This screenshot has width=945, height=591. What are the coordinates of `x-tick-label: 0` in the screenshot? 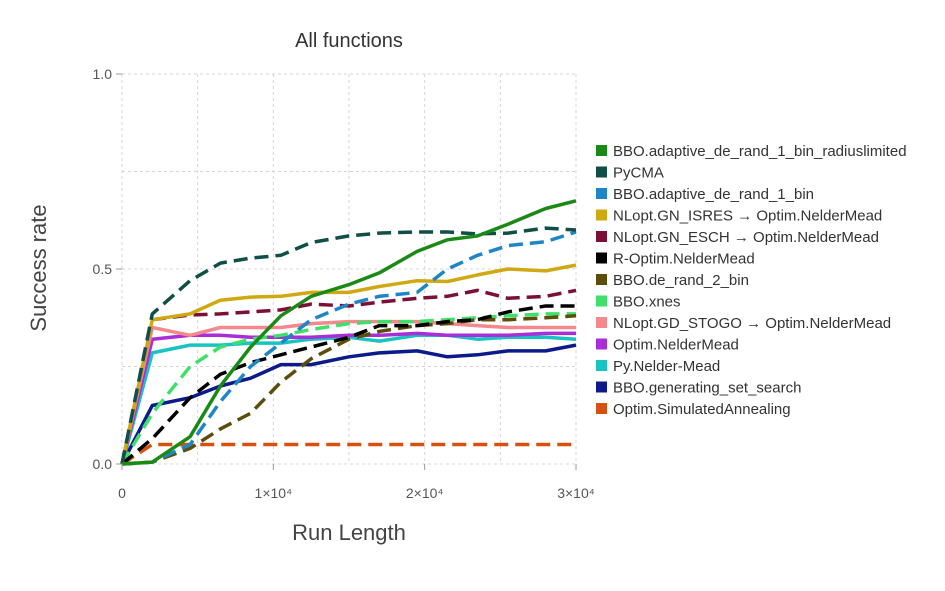 It's located at (122, 493).